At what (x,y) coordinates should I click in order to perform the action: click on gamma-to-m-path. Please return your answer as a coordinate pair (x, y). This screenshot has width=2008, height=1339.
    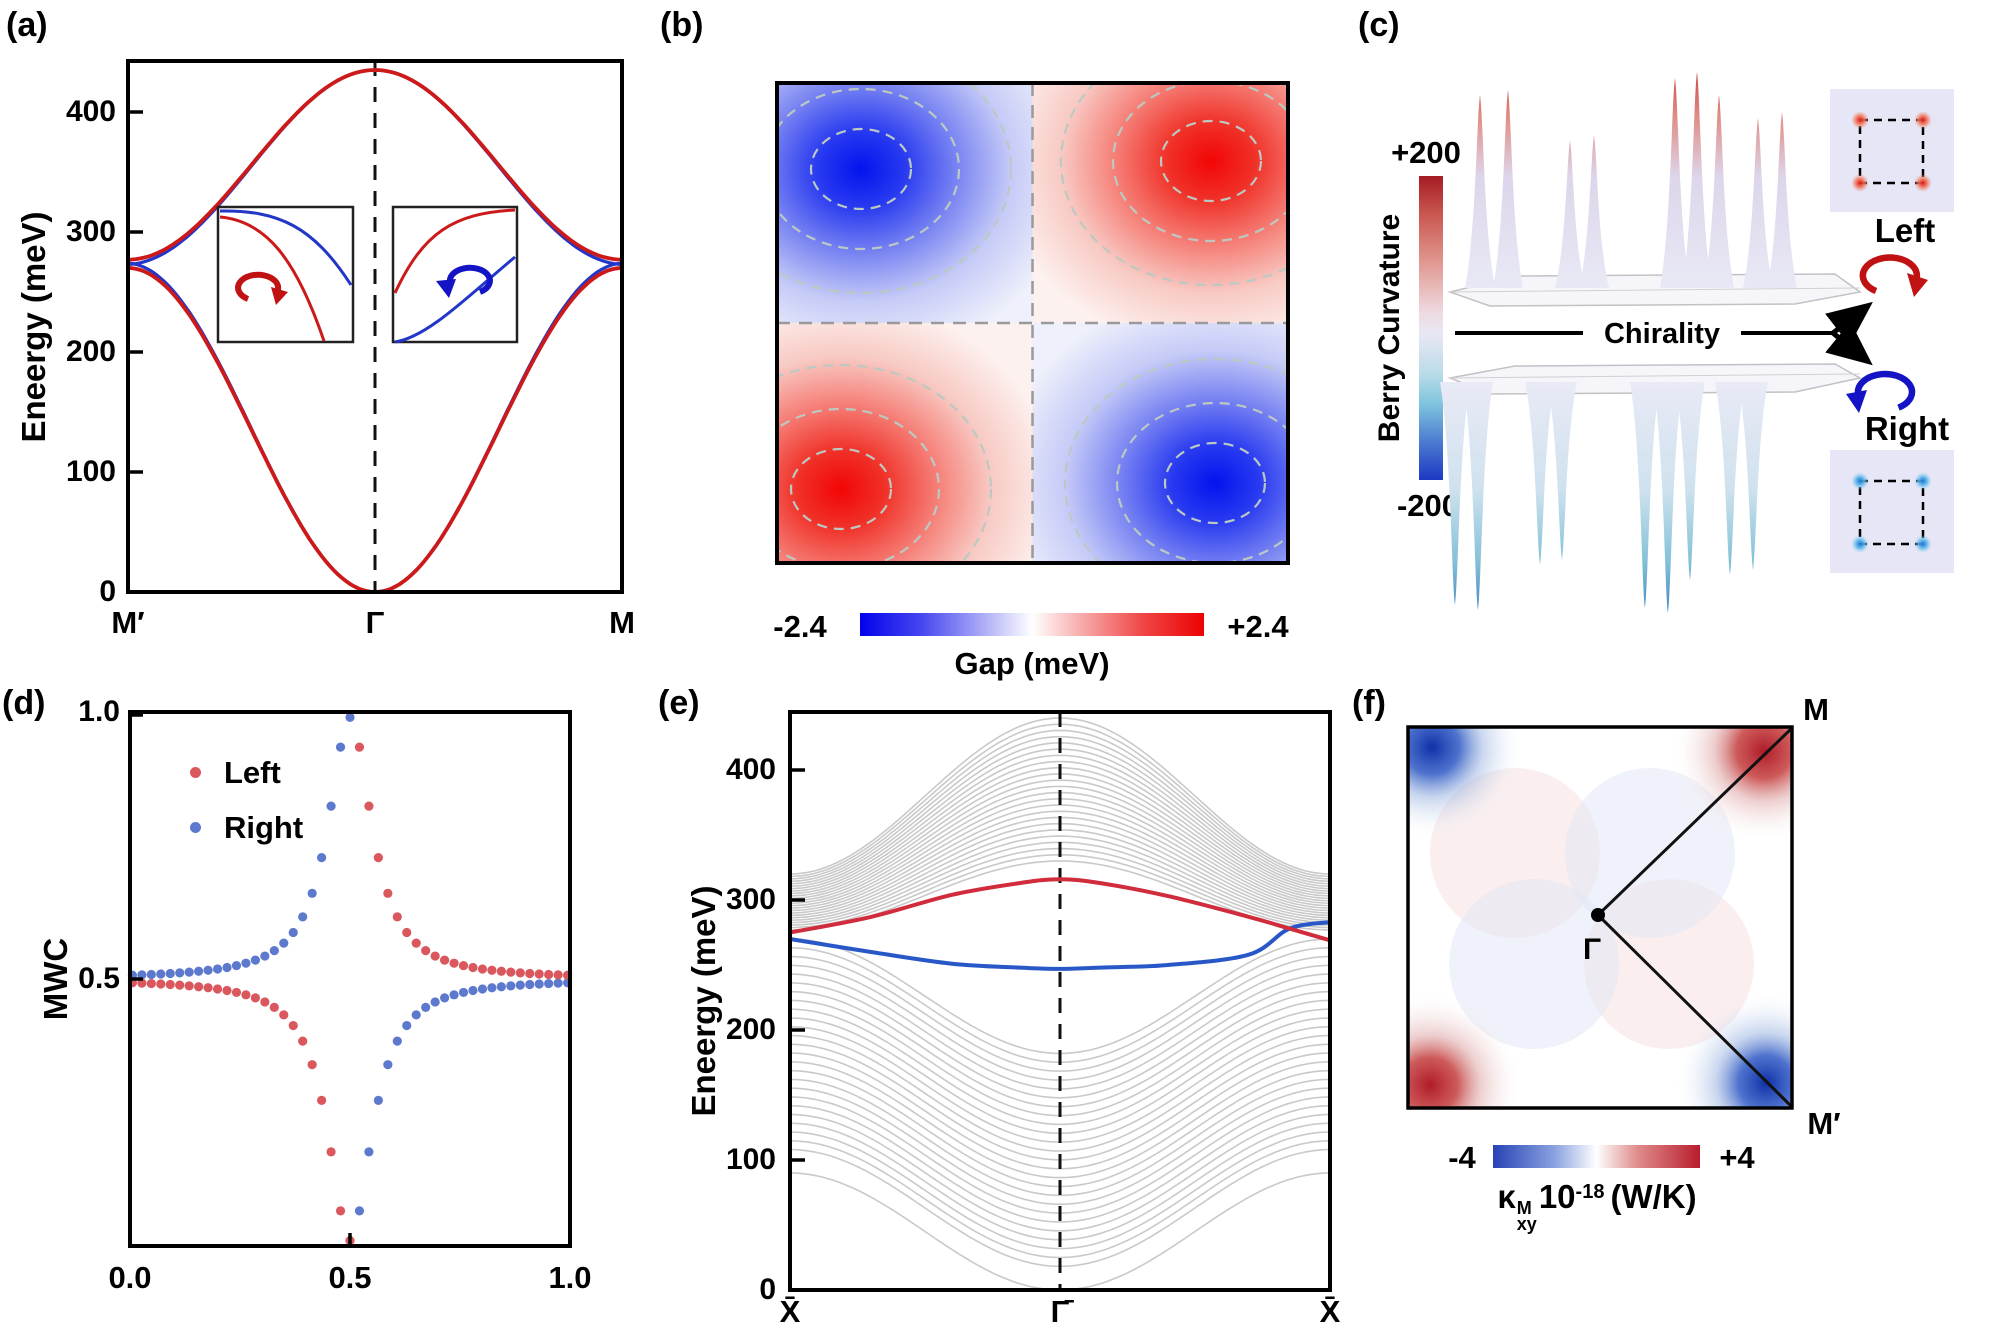
    Looking at the image, I should click on (1694, 822).